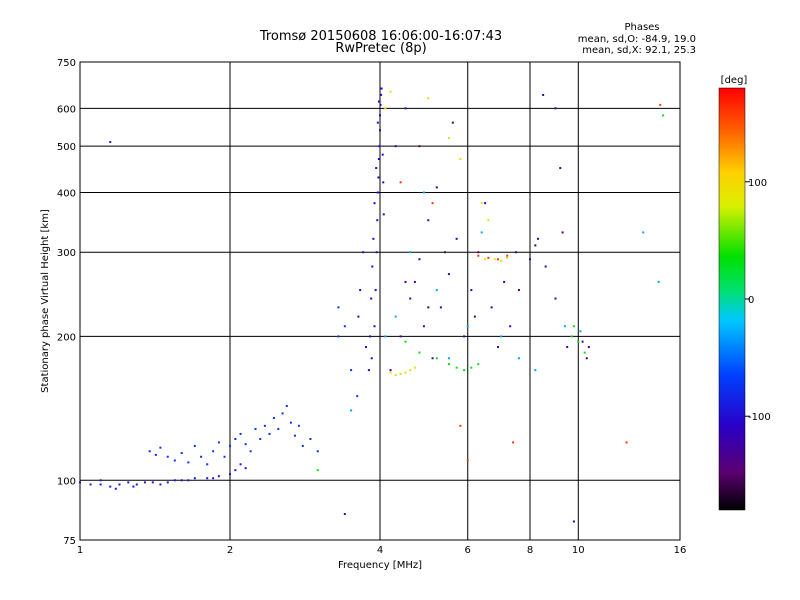 This screenshot has width=800, height=600. Describe the element at coordinates (230, 550) in the screenshot. I see `x-tick-label: 2` at that location.